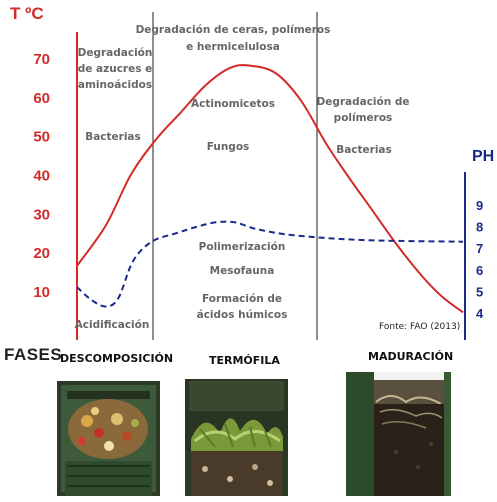  What do you see at coordinates (112, 325) in the screenshot?
I see `annotation-acidificacion: Acidificación` at bounding box center [112, 325].